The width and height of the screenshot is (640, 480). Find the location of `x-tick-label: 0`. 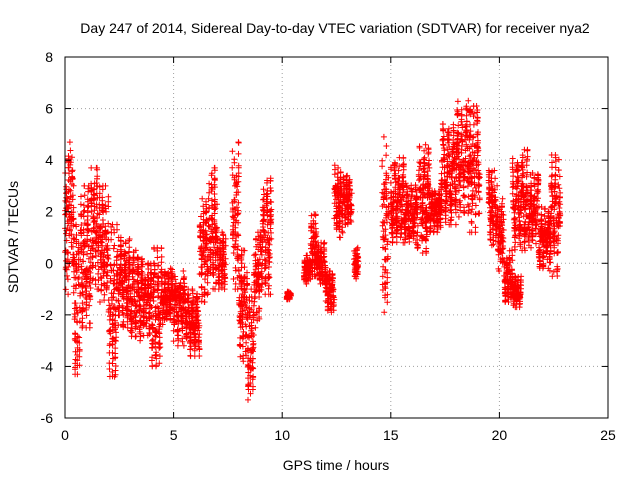

x-tick-label: 0 is located at coordinates (65, 435).